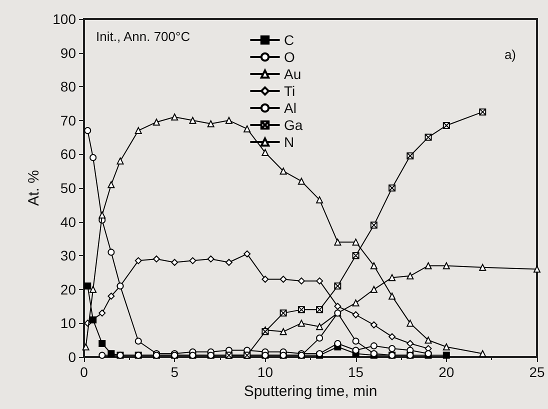 This screenshot has height=409, width=548. Describe the element at coordinates (68, 323) in the screenshot. I see `y-tick-label: 10` at that location.